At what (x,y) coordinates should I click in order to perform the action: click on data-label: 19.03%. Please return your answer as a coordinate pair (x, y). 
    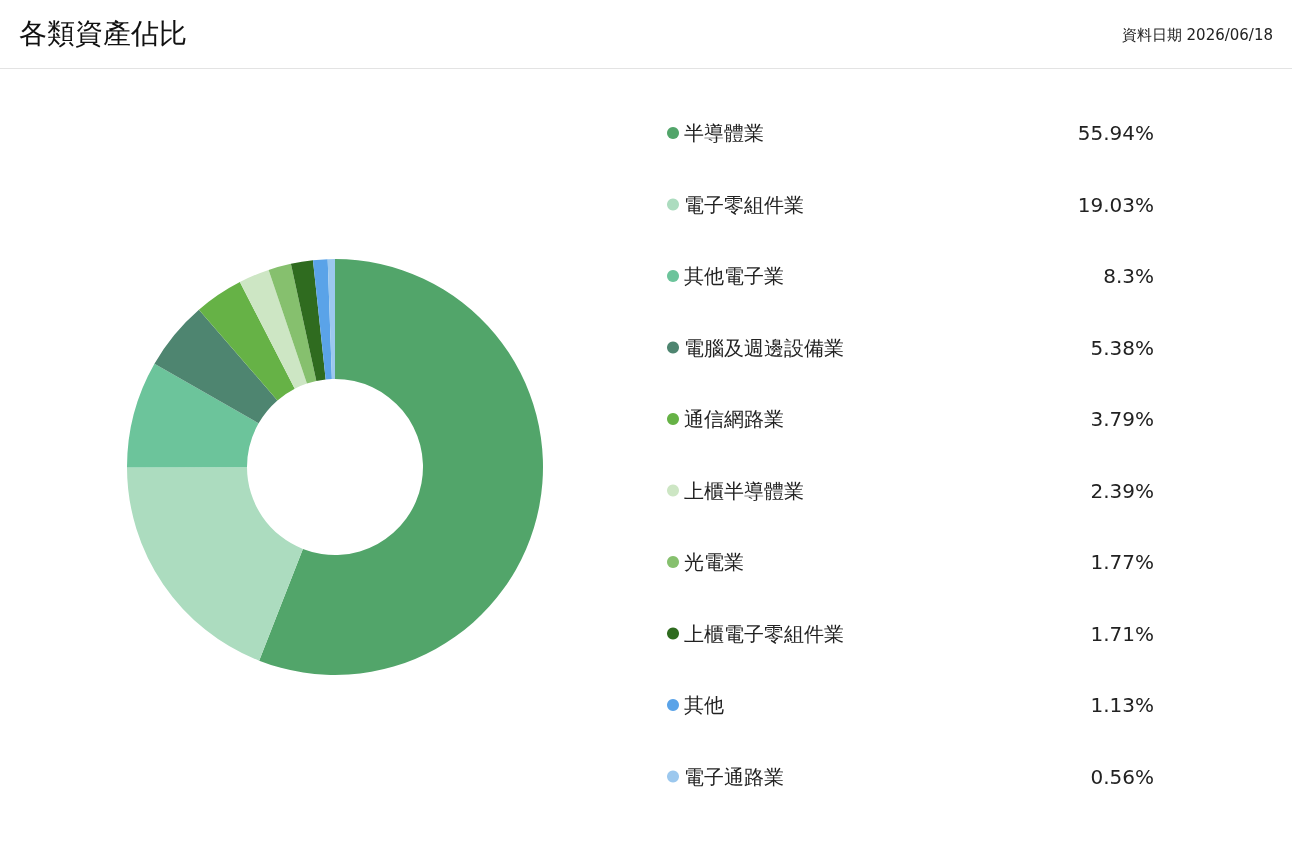
    Looking at the image, I should click on (1115, 204).